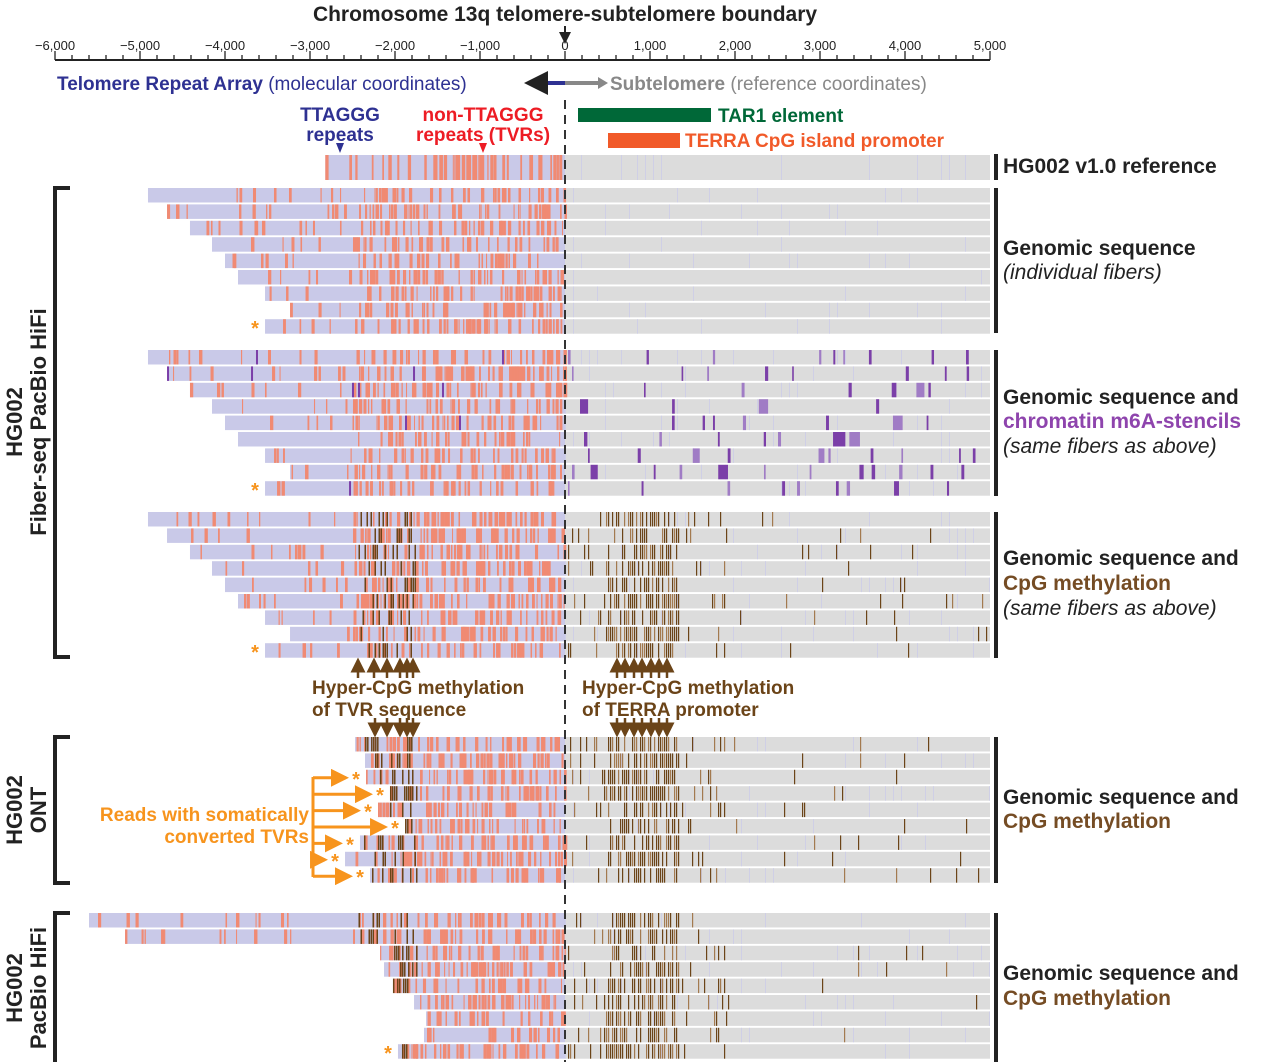  What do you see at coordinates (340, 135) in the screenshot?
I see `ttaggg-label-2: repeats` at bounding box center [340, 135].